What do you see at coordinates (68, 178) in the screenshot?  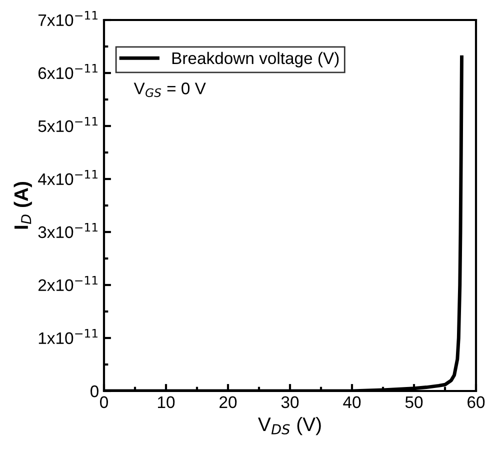 I see `y-tick-label: 4x10$^{−11}$` at bounding box center [68, 178].